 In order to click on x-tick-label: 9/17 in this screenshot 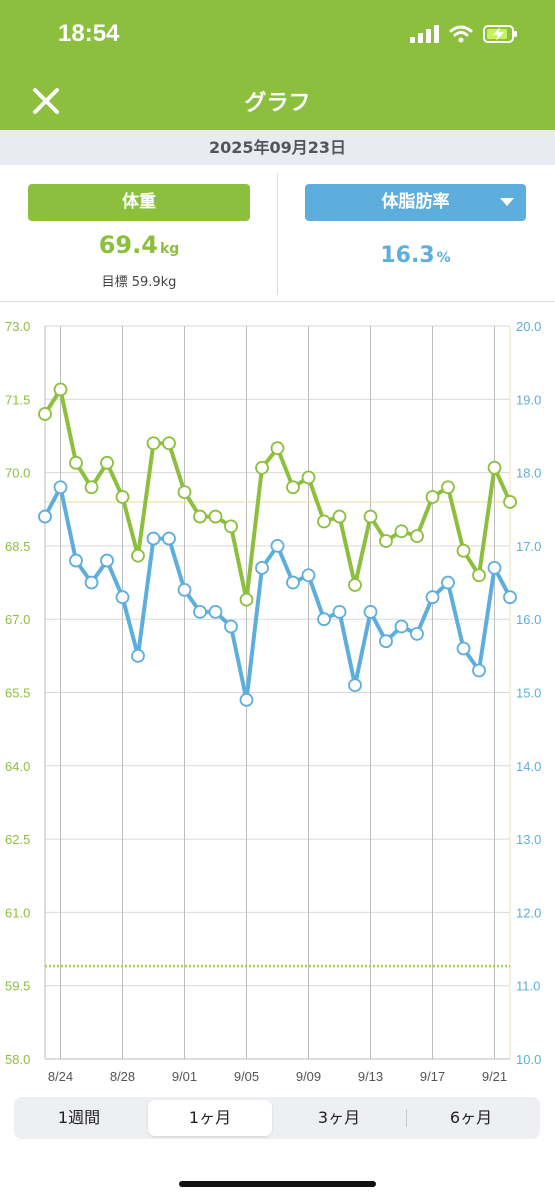, I will do `click(432, 1076)`.